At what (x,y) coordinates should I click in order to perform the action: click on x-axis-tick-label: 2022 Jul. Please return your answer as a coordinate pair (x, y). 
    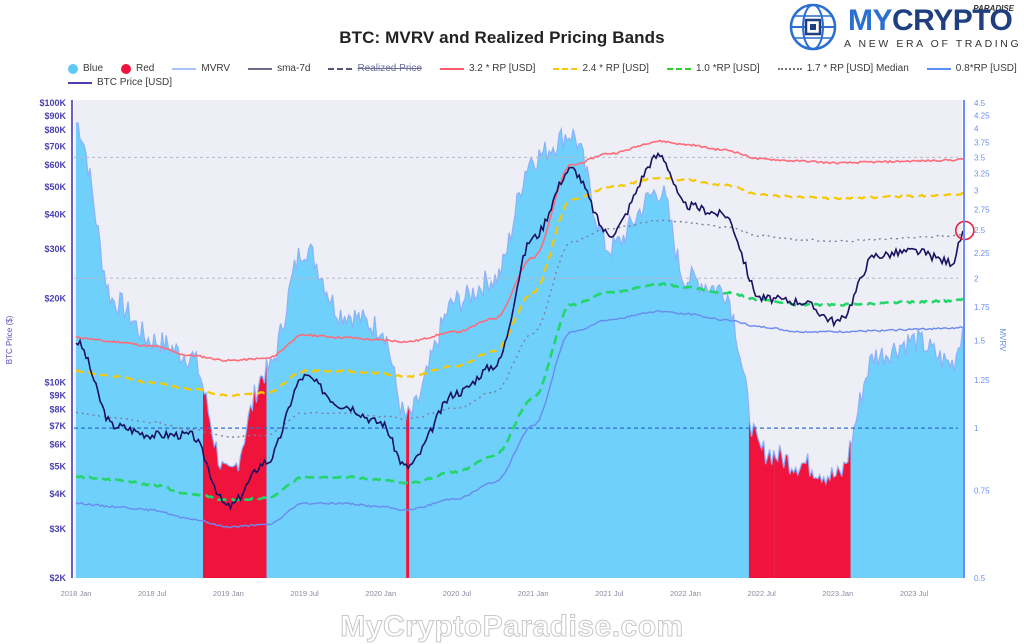
    Looking at the image, I should click on (761, 593).